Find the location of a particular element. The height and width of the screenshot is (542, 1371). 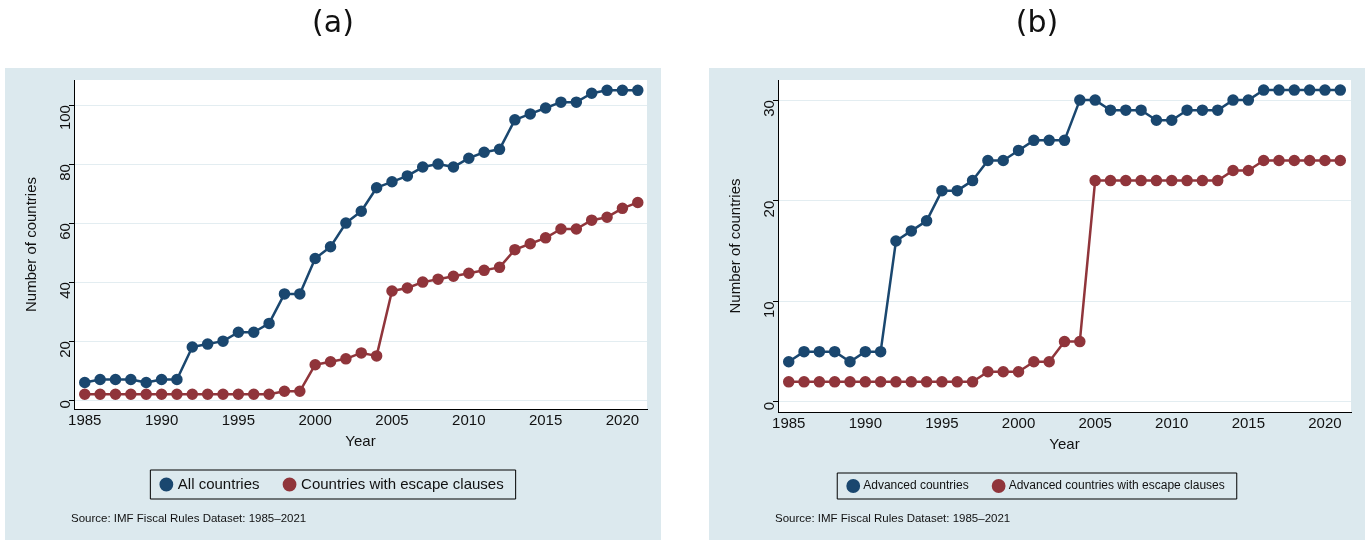

y-tick-label: 10 is located at coordinates (769, 310).